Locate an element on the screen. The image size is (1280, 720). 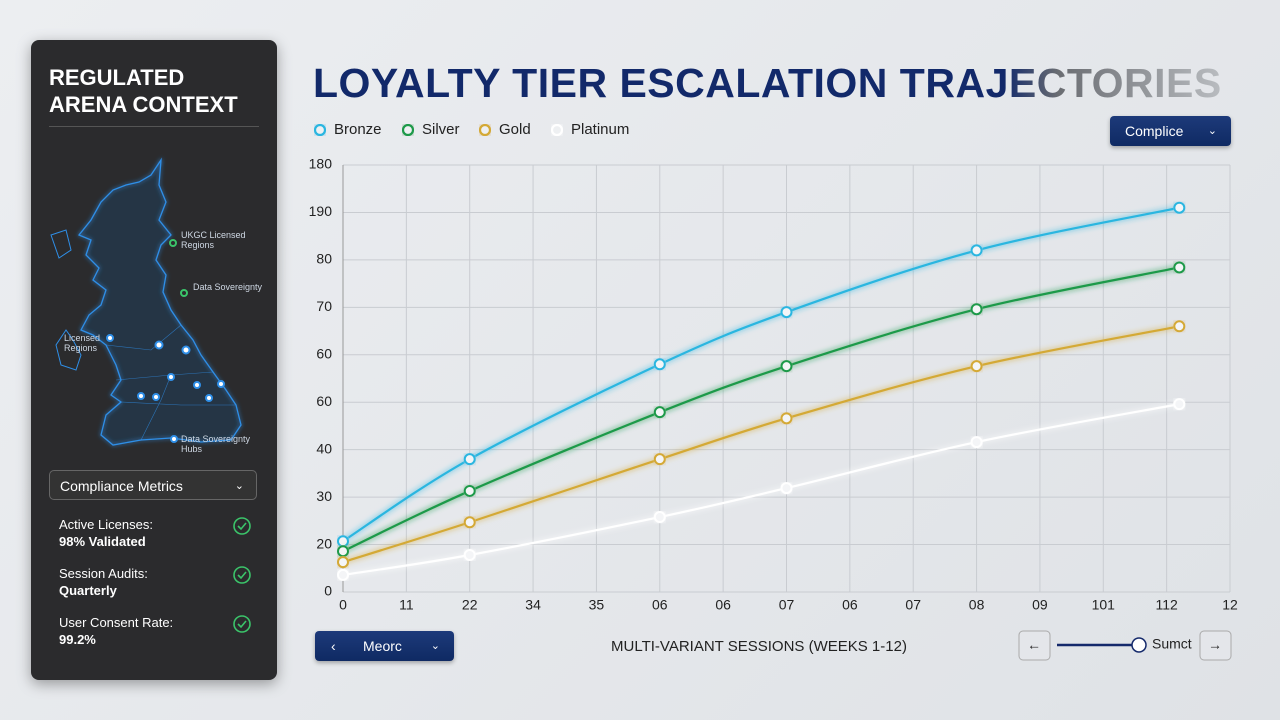
panel-title: REGULATED ARENA CONTEXT is located at coordinates (143, 91).